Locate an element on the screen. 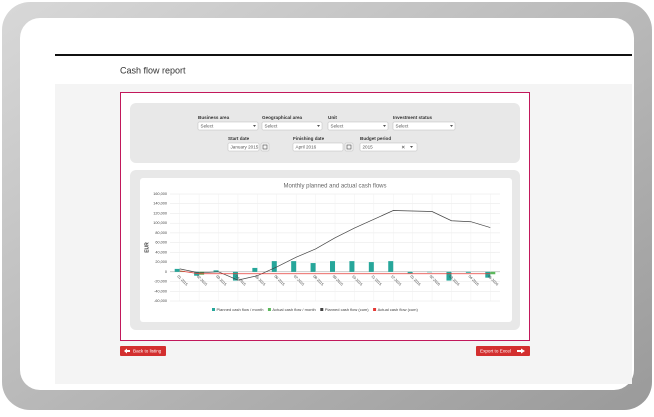  y-axis-label: EUR is located at coordinates (147, 247).